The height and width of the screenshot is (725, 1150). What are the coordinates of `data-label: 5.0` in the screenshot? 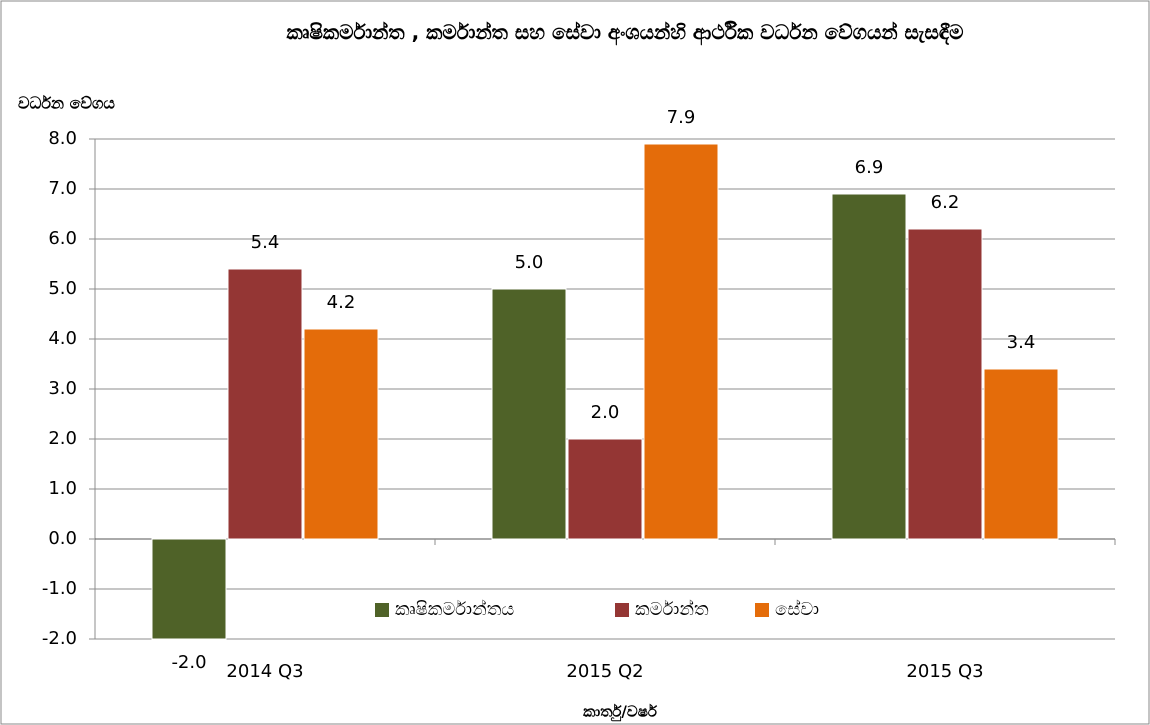 It's located at (529, 262).